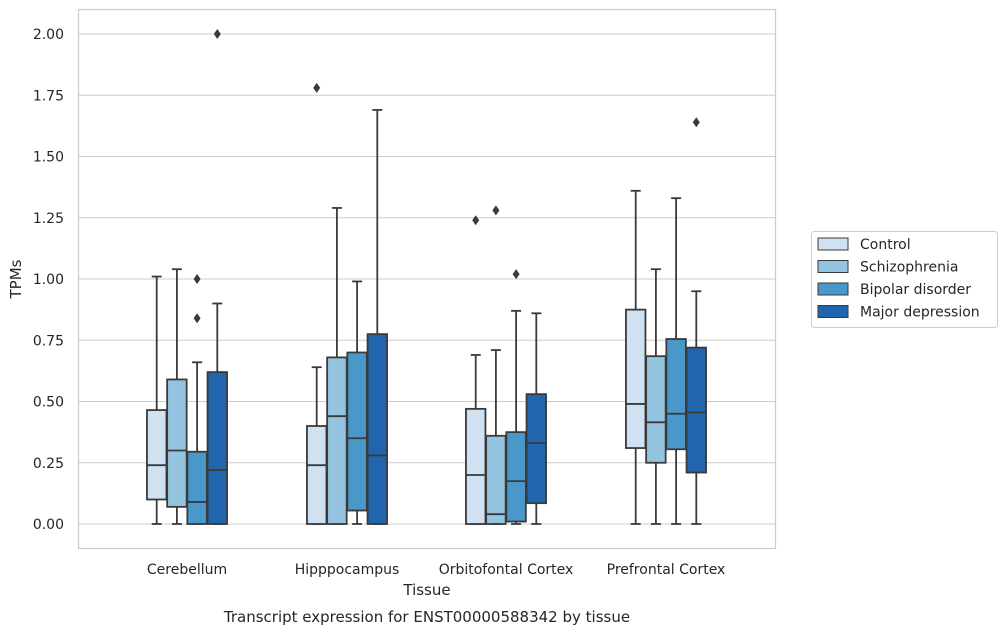 The height and width of the screenshot is (634, 1007). Describe the element at coordinates (506, 570) in the screenshot. I see `x-tick-label: Orbitofontal Cortex` at that location.